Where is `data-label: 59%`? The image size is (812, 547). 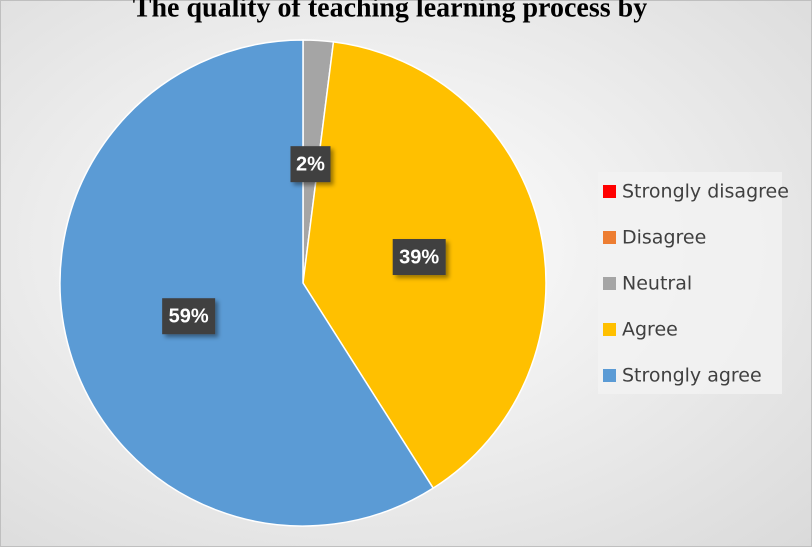
data-label: 59% is located at coordinates (189, 317).